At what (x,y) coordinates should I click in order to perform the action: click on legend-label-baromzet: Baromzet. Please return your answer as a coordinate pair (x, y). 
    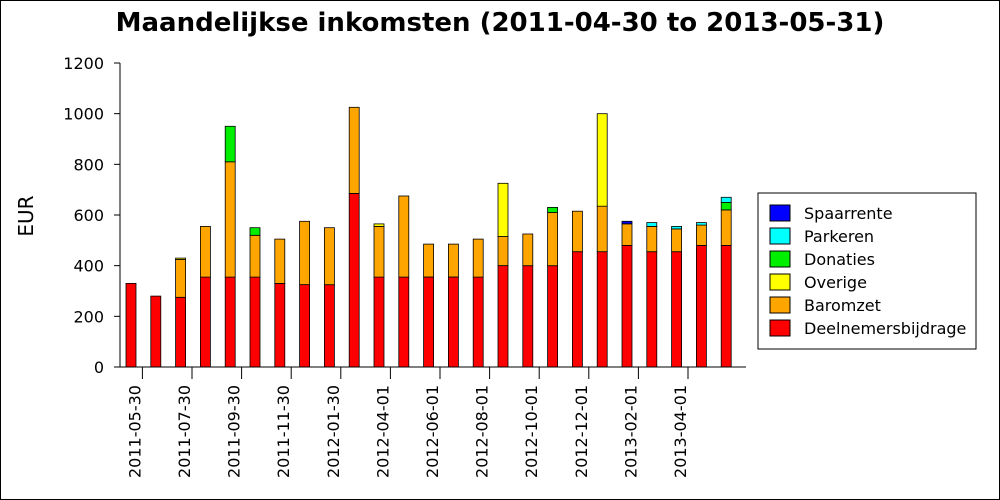
    Looking at the image, I should click on (842, 305).